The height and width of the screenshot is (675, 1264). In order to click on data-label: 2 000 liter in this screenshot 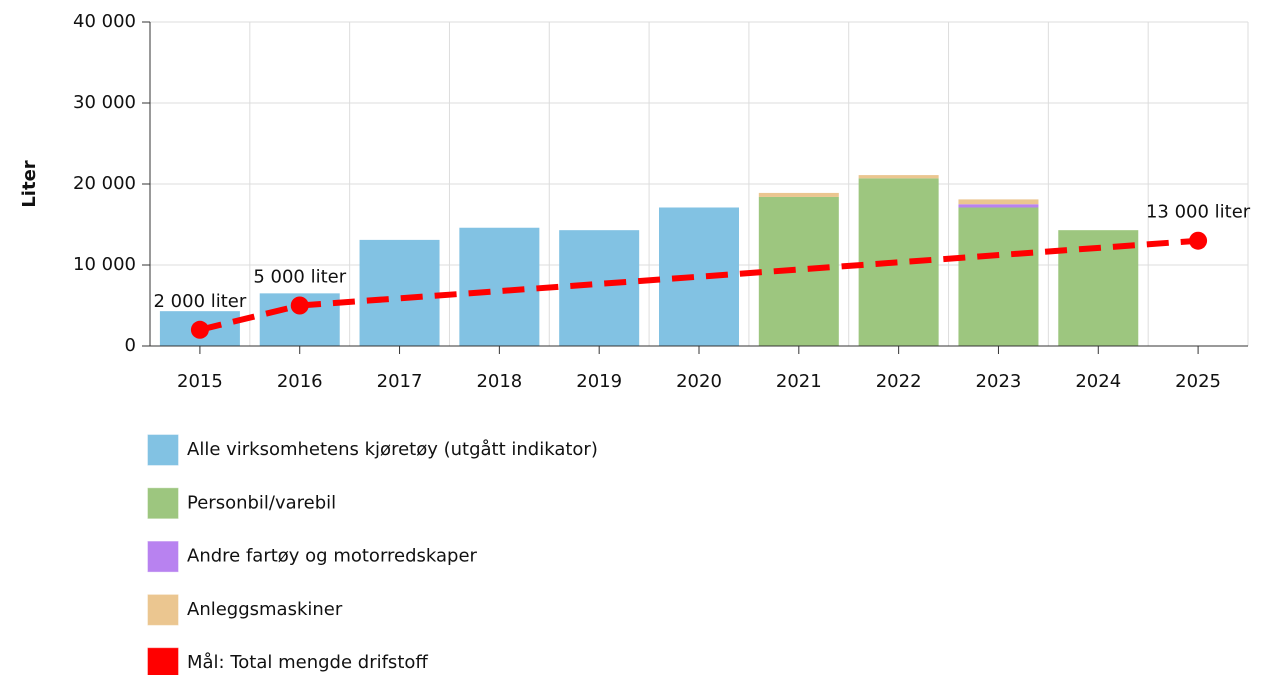, I will do `click(200, 301)`.